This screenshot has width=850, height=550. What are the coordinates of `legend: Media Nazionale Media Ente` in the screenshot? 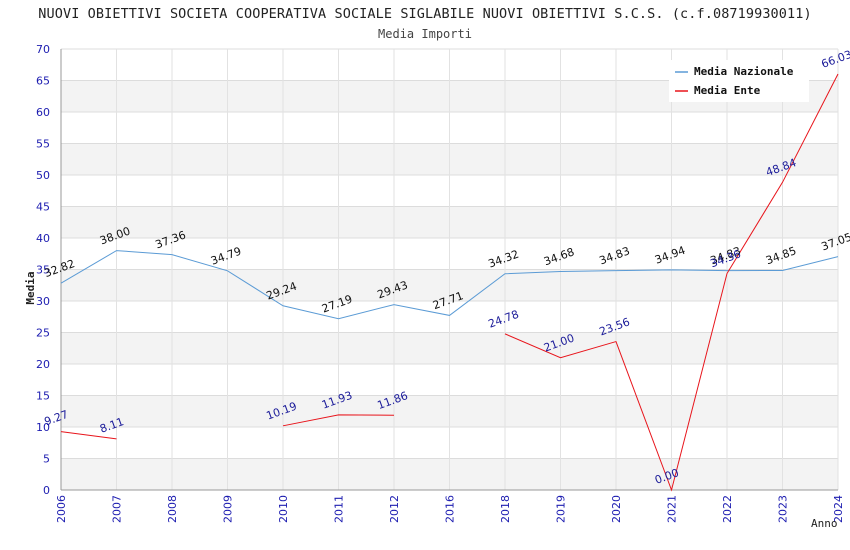 It's located at (739, 81).